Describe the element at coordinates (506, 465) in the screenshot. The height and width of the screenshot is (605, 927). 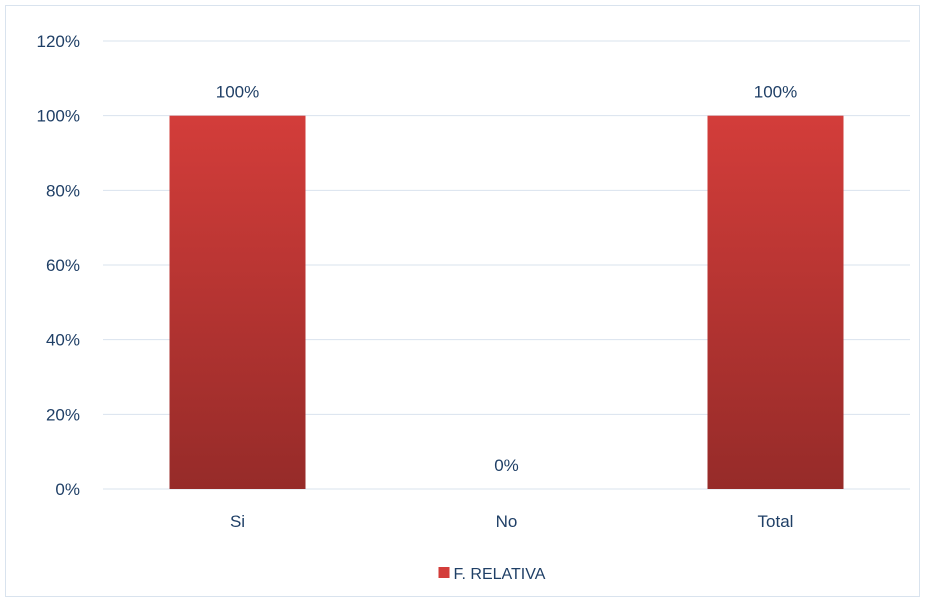
I see `data-label: 0%` at that location.